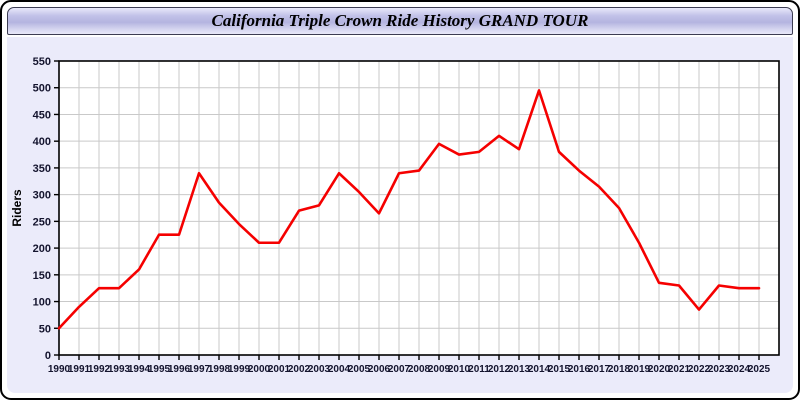  What do you see at coordinates (459, 369) in the screenshot?
I see `x-tick-label: 2010` at bounding box center [459, 369].